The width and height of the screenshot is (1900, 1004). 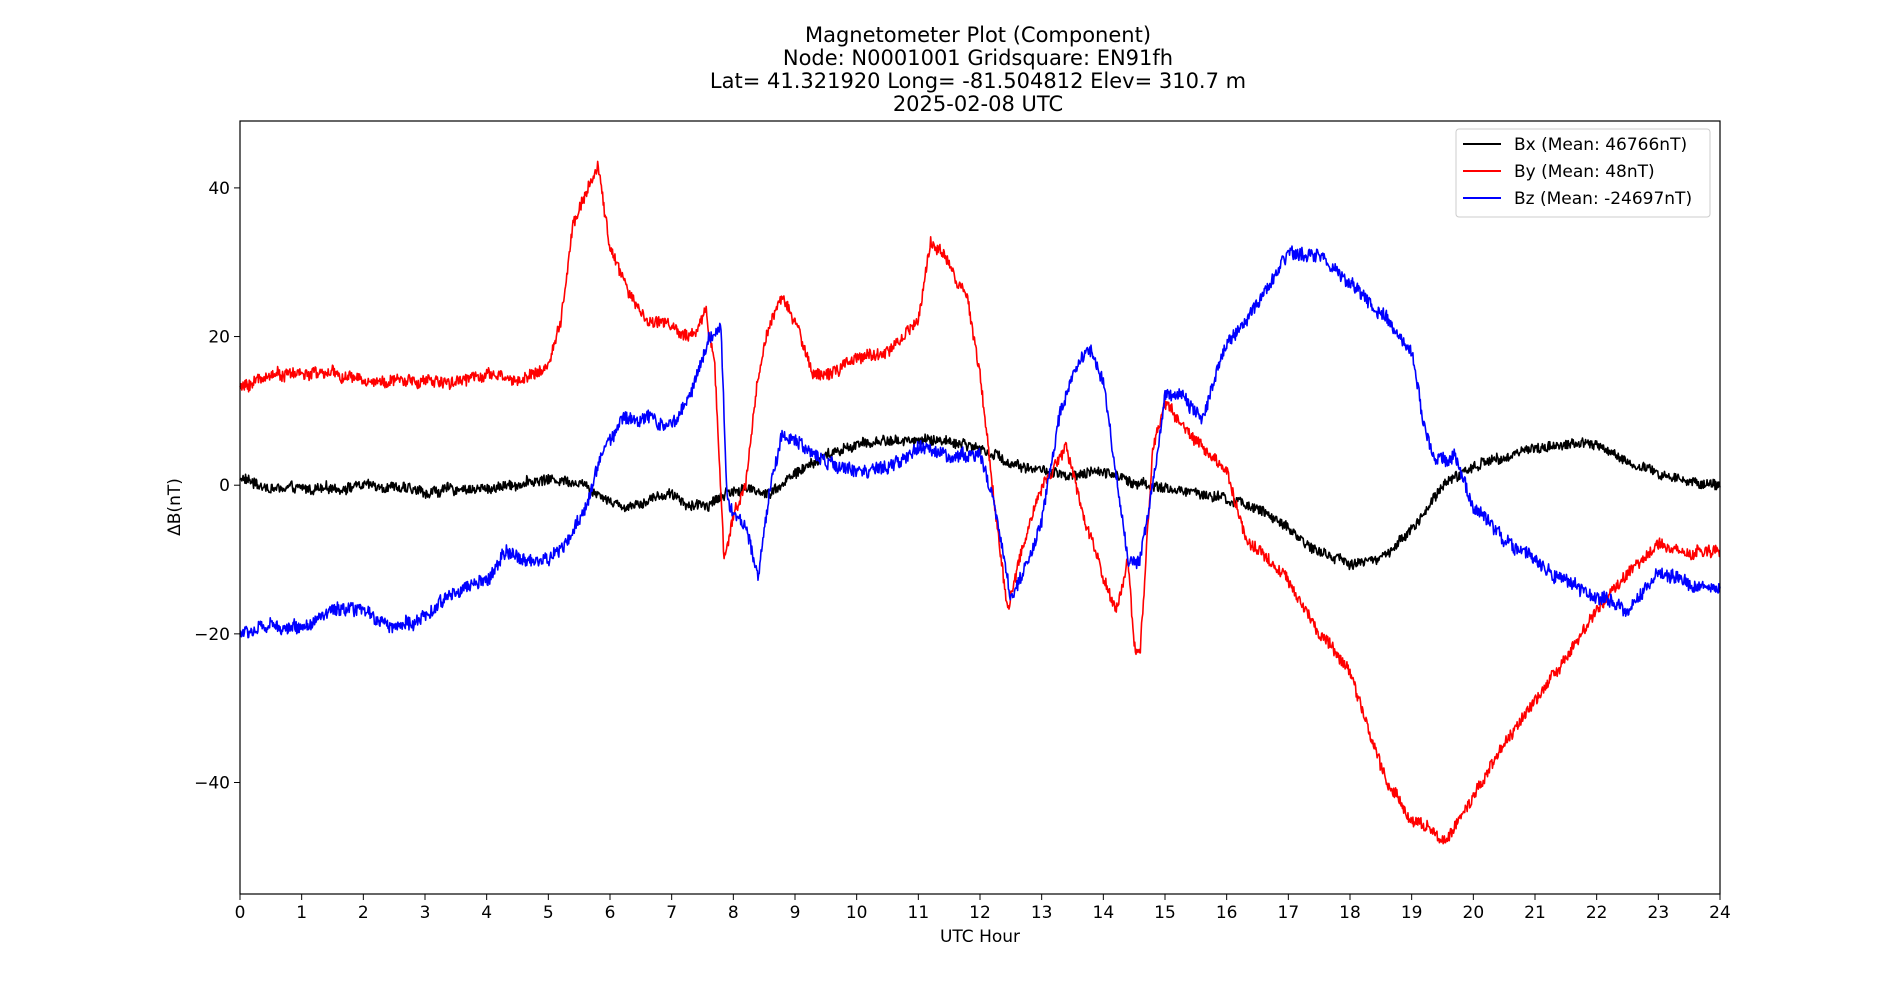 What do you see at coordinates (919, 913) in the screenshot?
I see `x-tick-label: 11` at bounding box center [919, 913].